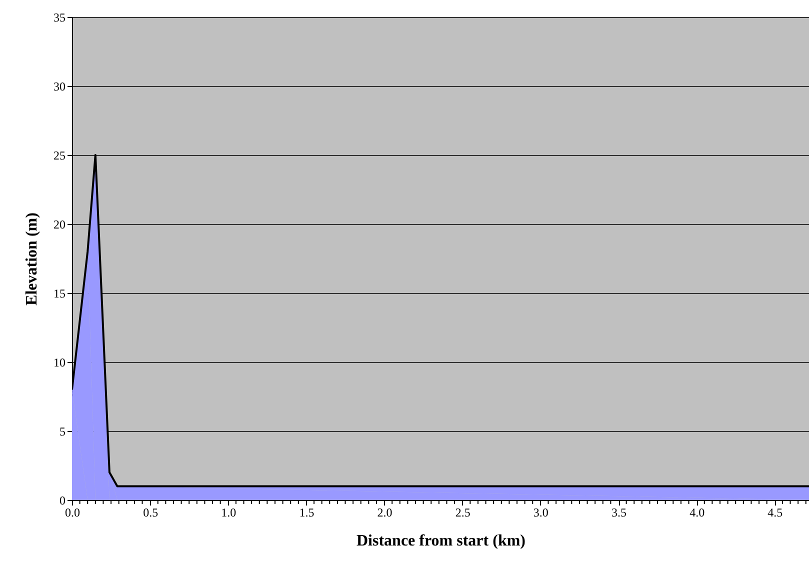 This screenshot has height=566, width=809. What do you see at coordinates (60, 155) in the screenshot?
I see `y-tick-label: 25` at bounding box center [60, 155].